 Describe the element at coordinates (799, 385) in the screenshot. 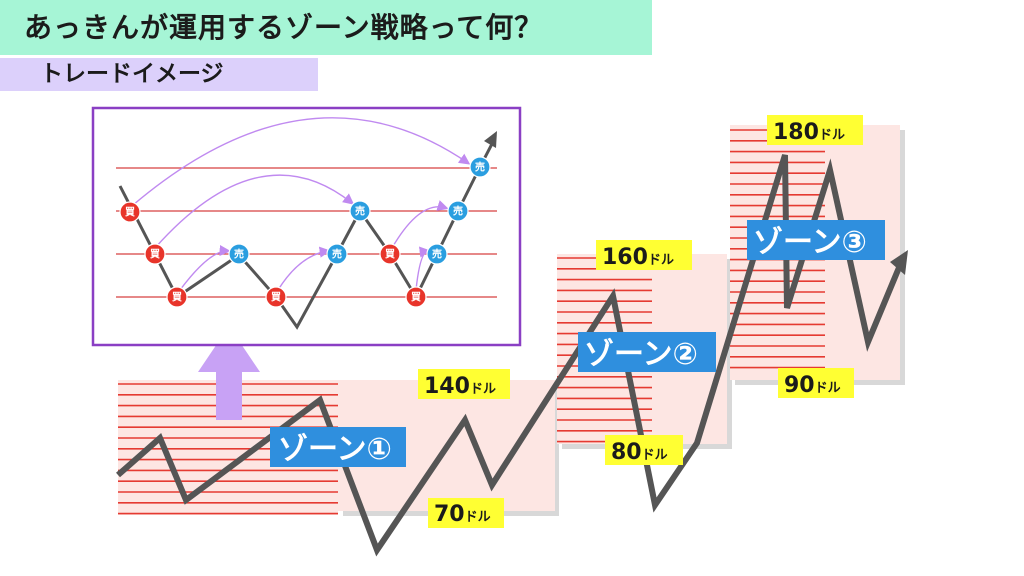

I see `zone-3-lower-price-value: 90` at that location.